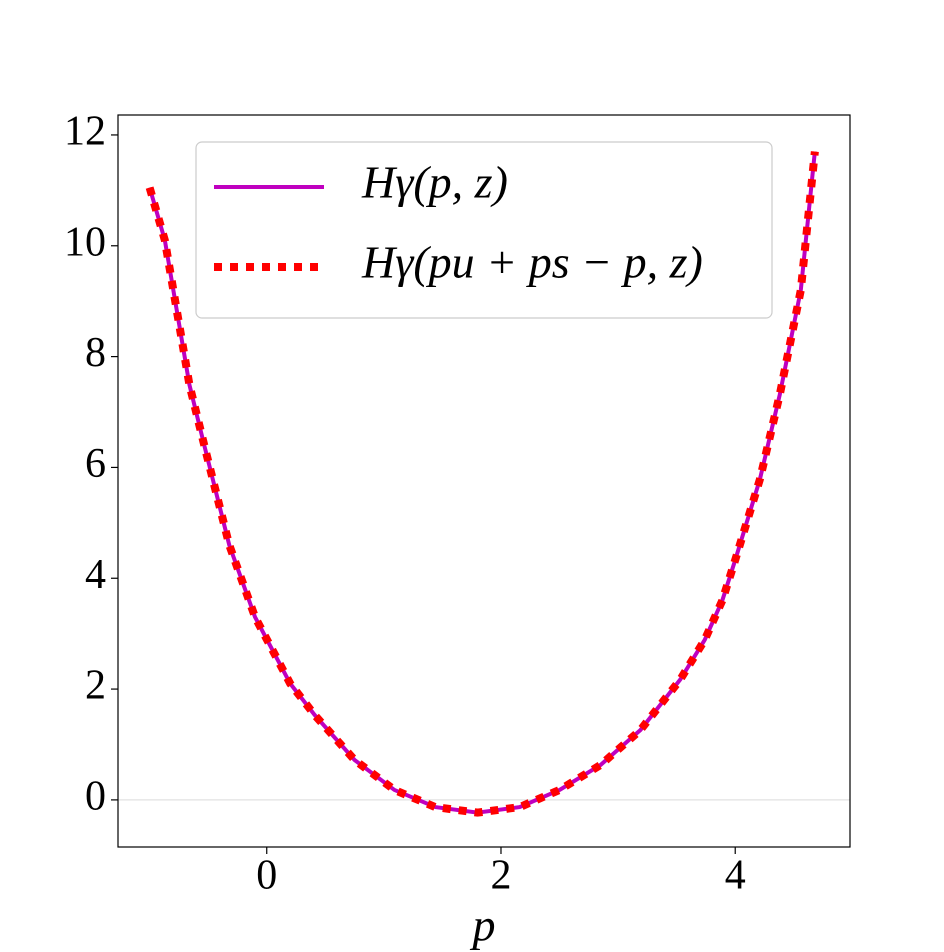 The width and height of the screenshot is (944, 952). What do you see at coordinates (95, 797) in the screenshot?
I see `y-tick-label: 0` at bounding box center [95, 797].